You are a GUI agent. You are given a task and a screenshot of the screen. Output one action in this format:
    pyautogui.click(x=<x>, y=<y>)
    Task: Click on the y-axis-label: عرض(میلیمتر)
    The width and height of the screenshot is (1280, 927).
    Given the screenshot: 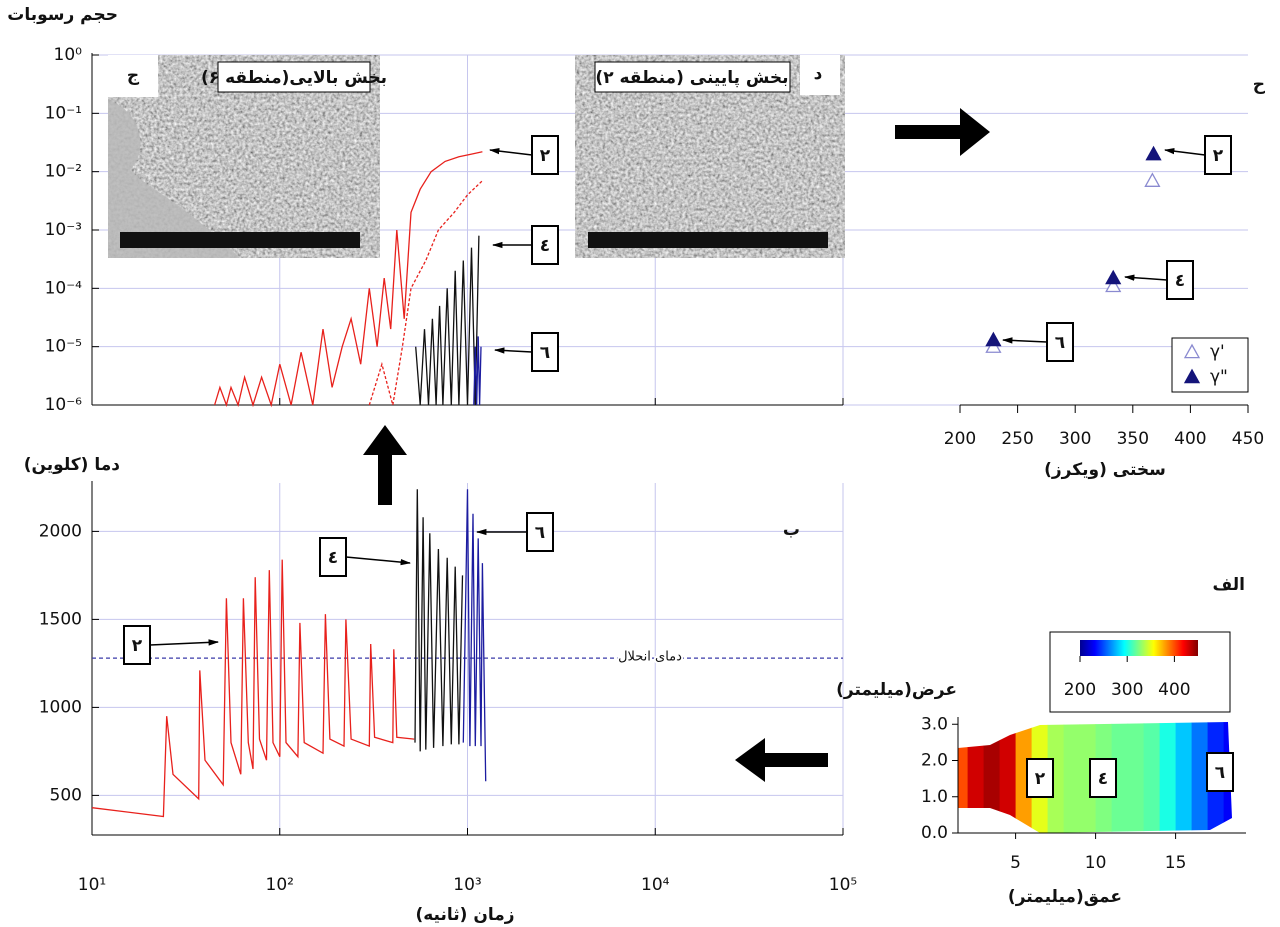 What is the action you would take?
    pyautogui.click(x=896, y=690)
    